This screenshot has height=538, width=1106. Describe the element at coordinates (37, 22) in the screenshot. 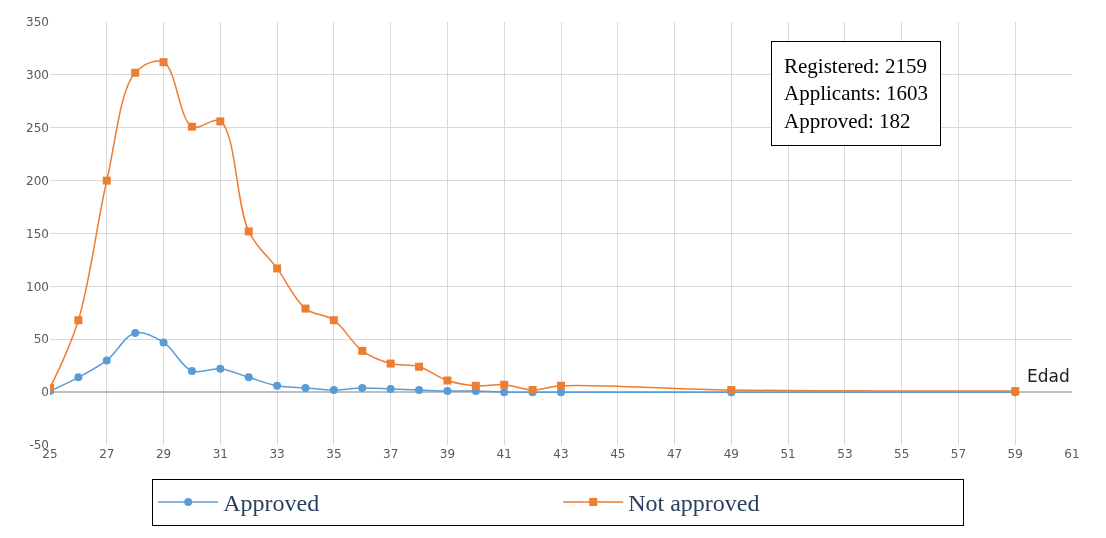

I see `y-tick-label: 350` at that location.